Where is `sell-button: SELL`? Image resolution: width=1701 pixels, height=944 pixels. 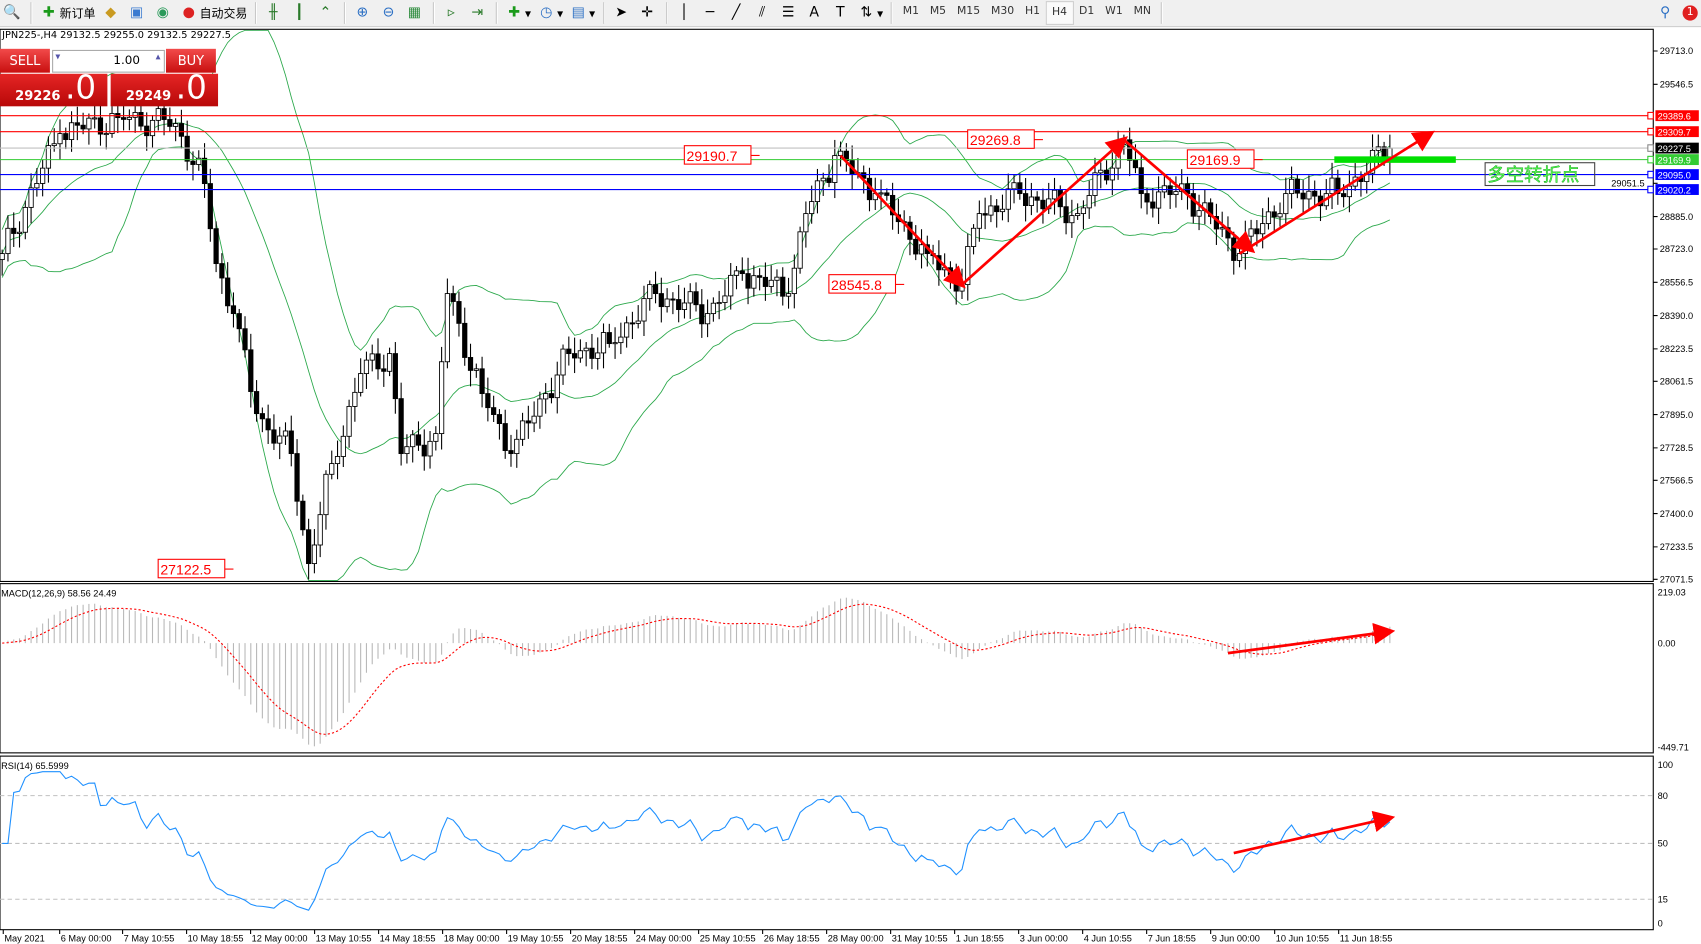
sell-button: SELL is located at coordinates (25, 60).